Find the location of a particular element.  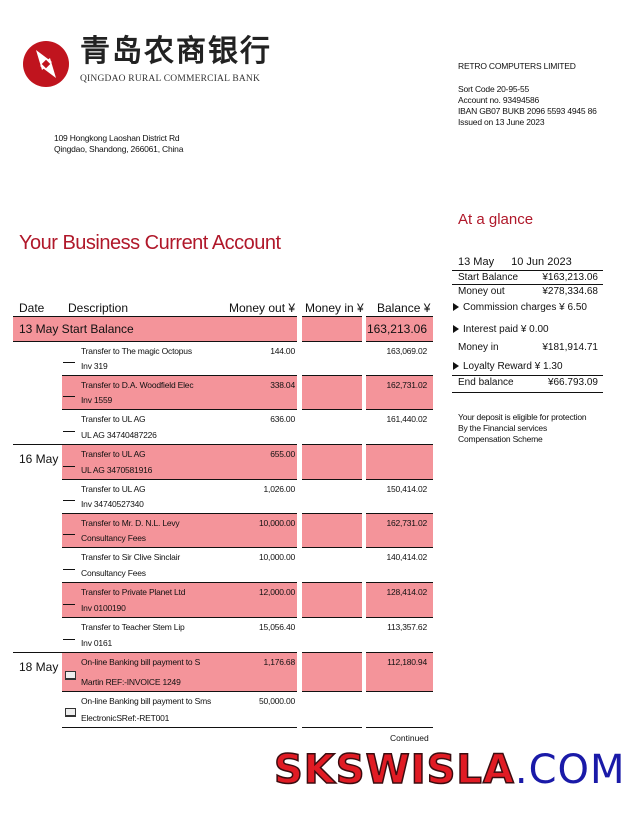

continued-label: Continued is located at coordinates (409, 738).